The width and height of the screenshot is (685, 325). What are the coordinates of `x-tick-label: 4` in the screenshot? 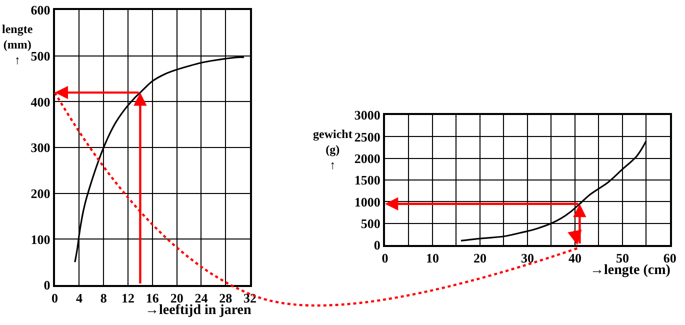 It's located at (79, 298).